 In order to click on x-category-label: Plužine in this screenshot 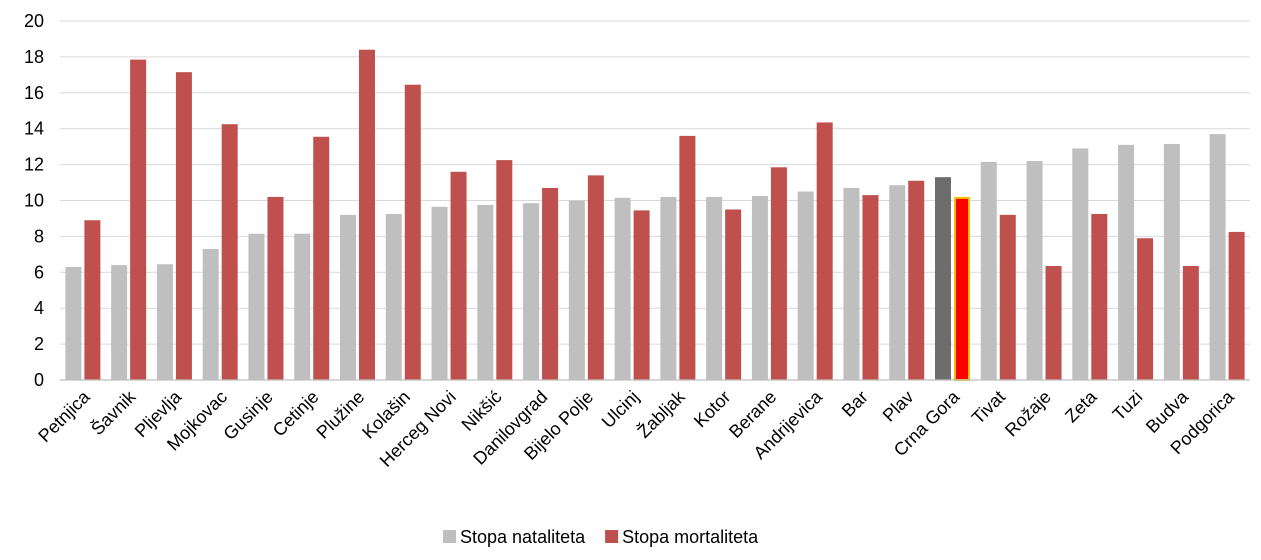, I will do `click(340, 415)`.